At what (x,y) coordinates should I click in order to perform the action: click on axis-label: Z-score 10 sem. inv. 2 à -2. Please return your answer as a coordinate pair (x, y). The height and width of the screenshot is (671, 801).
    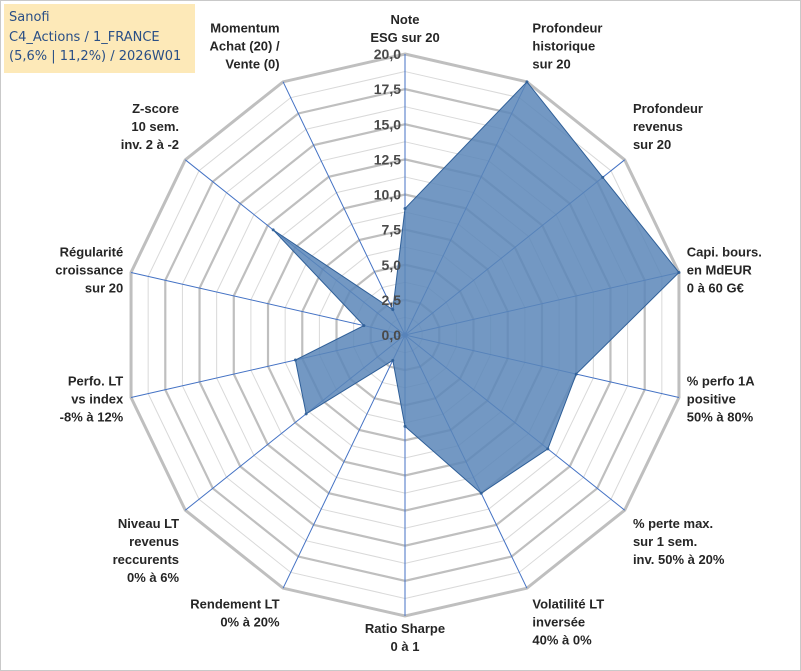
    Looking at the image, I should click on (150, 126).